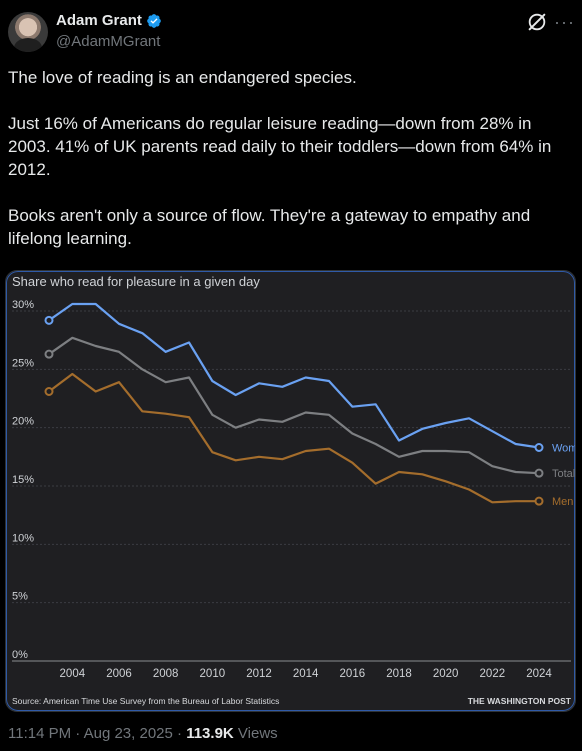 The width and height of the screenshot is (582, 751). I want to click on y-axis-ticks: 0% 5% 10% 15% 20% 25% 30%, so click(23, 480).